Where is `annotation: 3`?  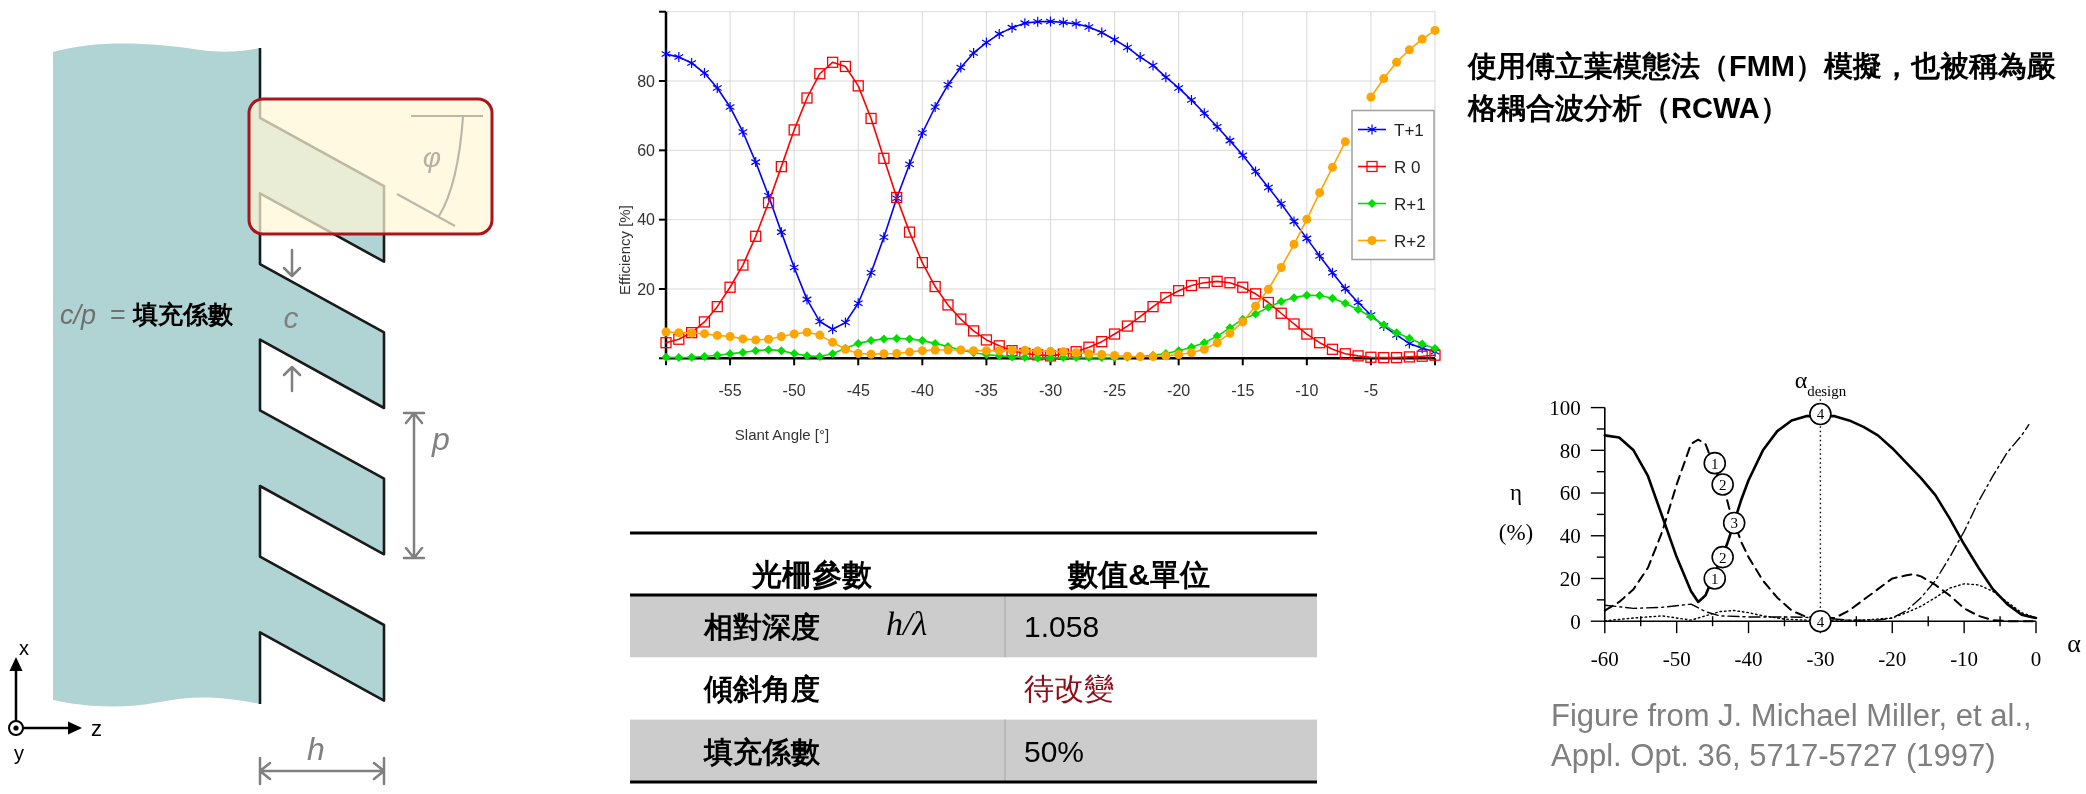 annotation: 3 is located at coordinates (1734, 523).